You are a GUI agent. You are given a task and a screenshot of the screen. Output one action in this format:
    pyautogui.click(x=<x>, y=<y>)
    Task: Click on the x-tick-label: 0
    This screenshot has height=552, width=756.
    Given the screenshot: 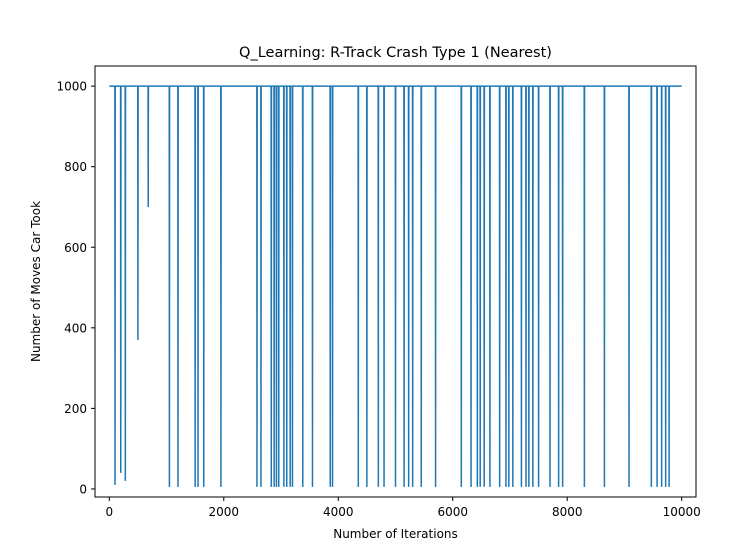 What is the action you would take?
    pyautogui.click(x=109, y=512)
    